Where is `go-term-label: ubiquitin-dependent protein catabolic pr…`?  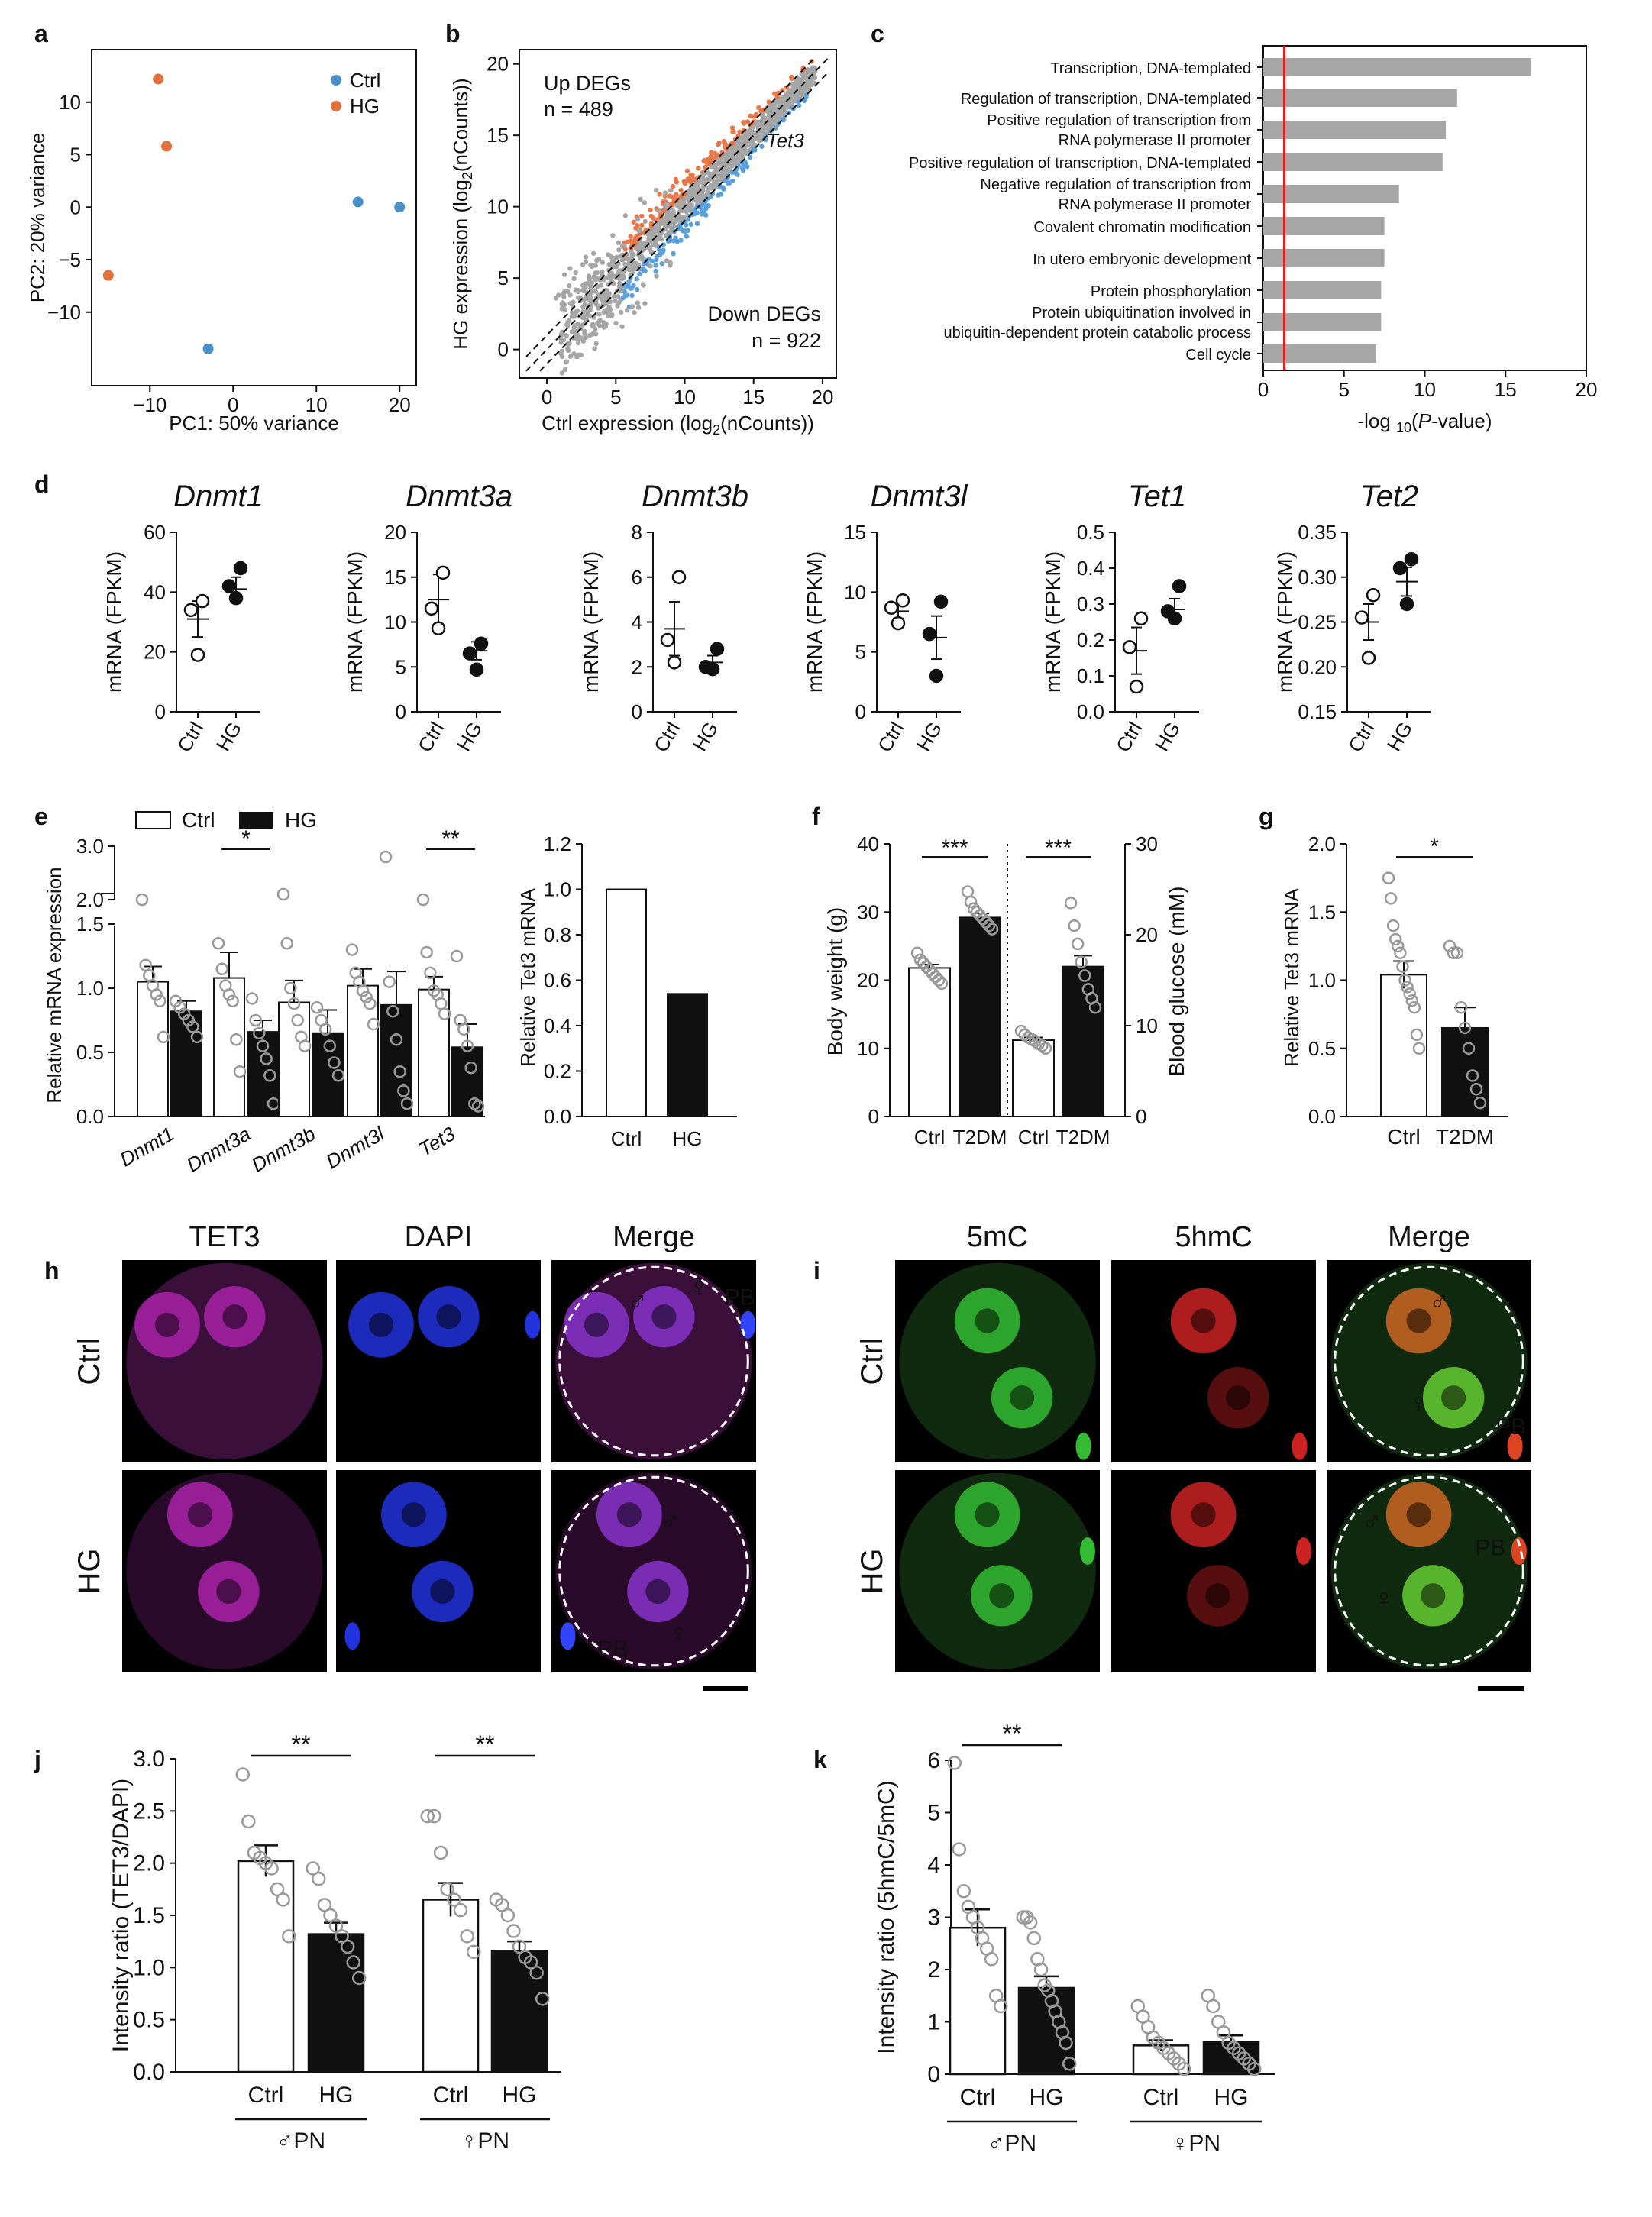
go-term-label: ubiquitin-dependent protein catabolic pr… is located at coordinates (1098, 333).